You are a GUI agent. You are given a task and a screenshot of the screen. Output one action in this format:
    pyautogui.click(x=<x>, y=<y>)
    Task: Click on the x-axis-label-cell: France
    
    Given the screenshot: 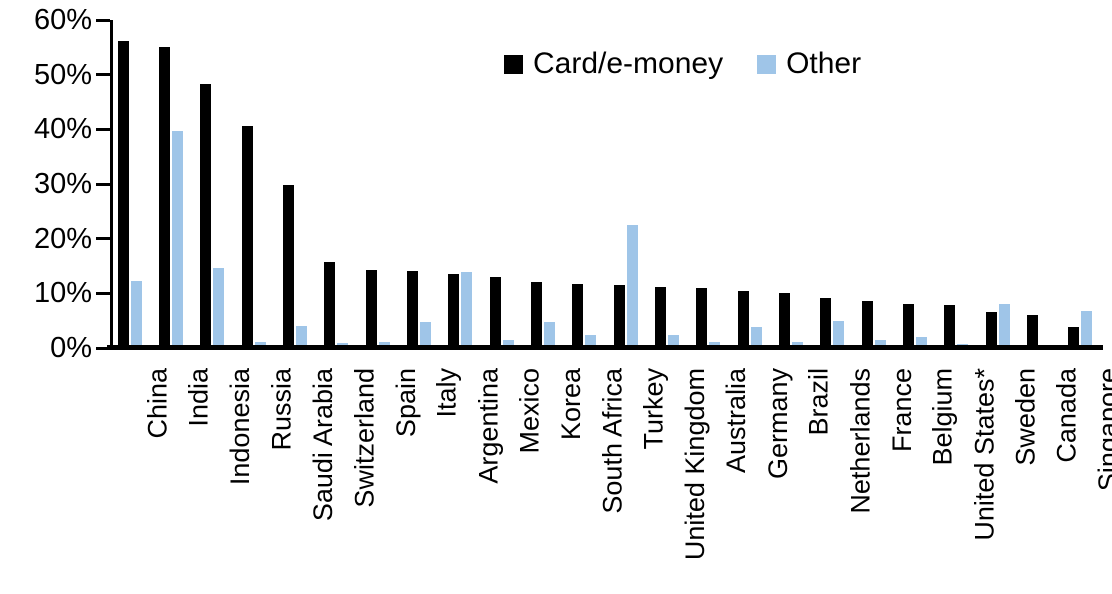 What is the action you would take?
    pyautogui.click(x=885, y=479)
    